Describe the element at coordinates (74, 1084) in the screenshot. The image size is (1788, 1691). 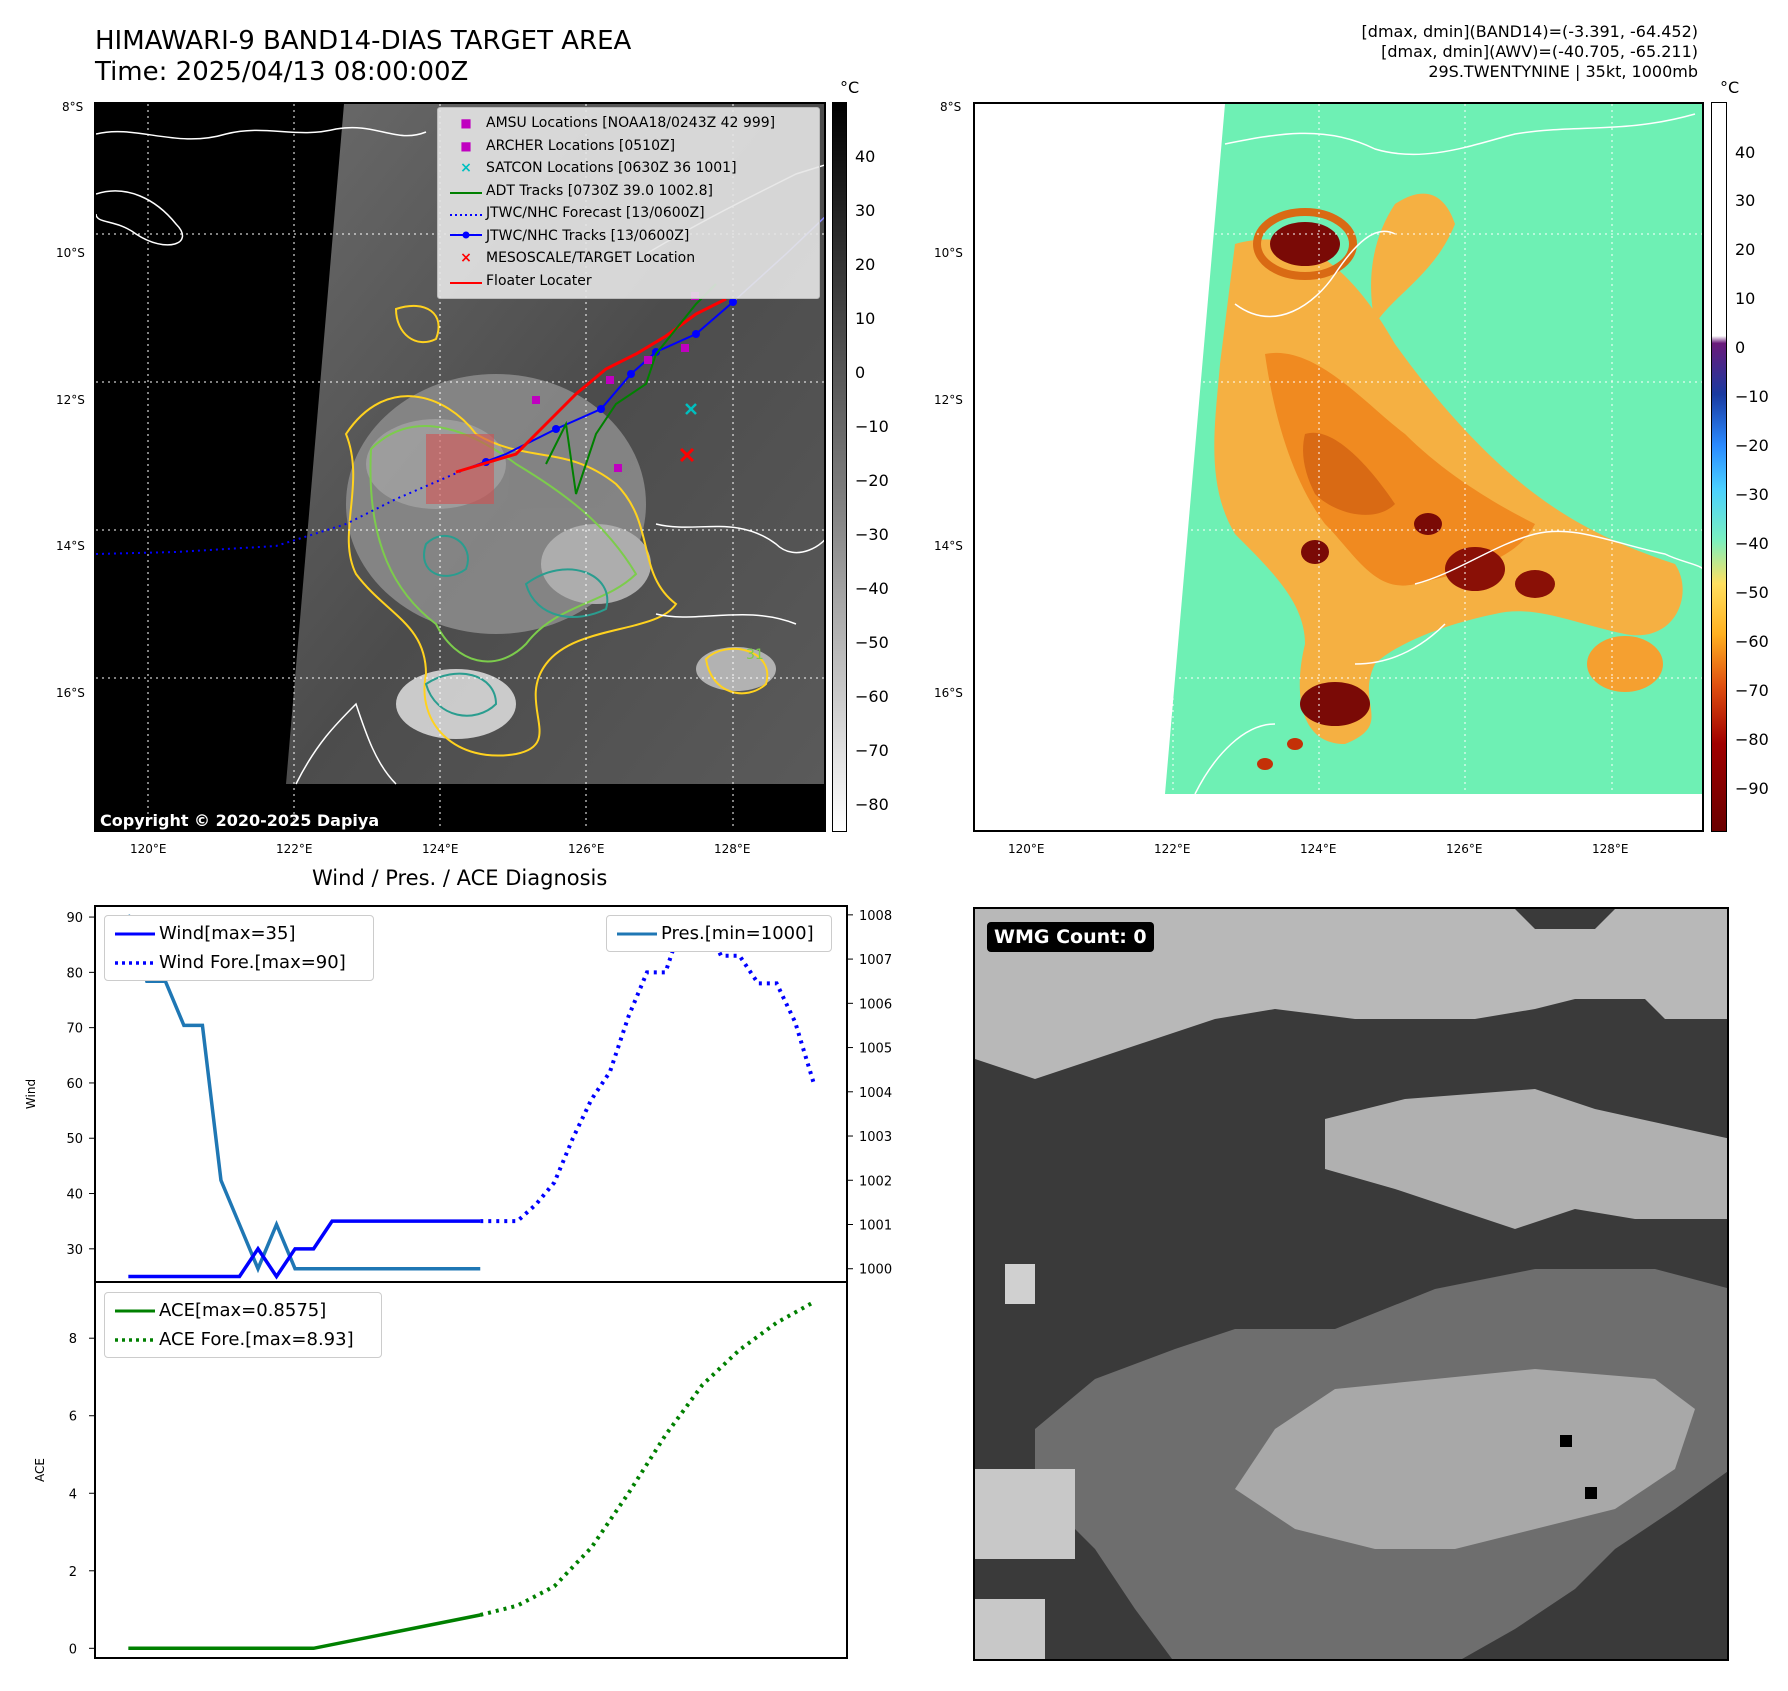
I see `wind-ytick-label: 60` at that location.